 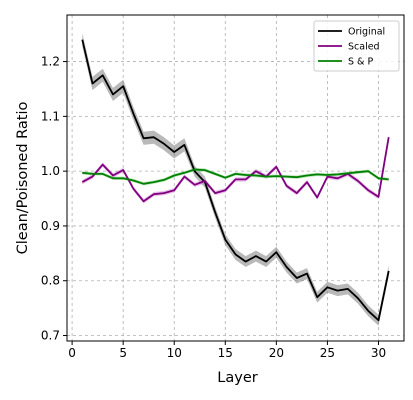 I want to click on x-tick-label: 10, so click(x=174, y=353).